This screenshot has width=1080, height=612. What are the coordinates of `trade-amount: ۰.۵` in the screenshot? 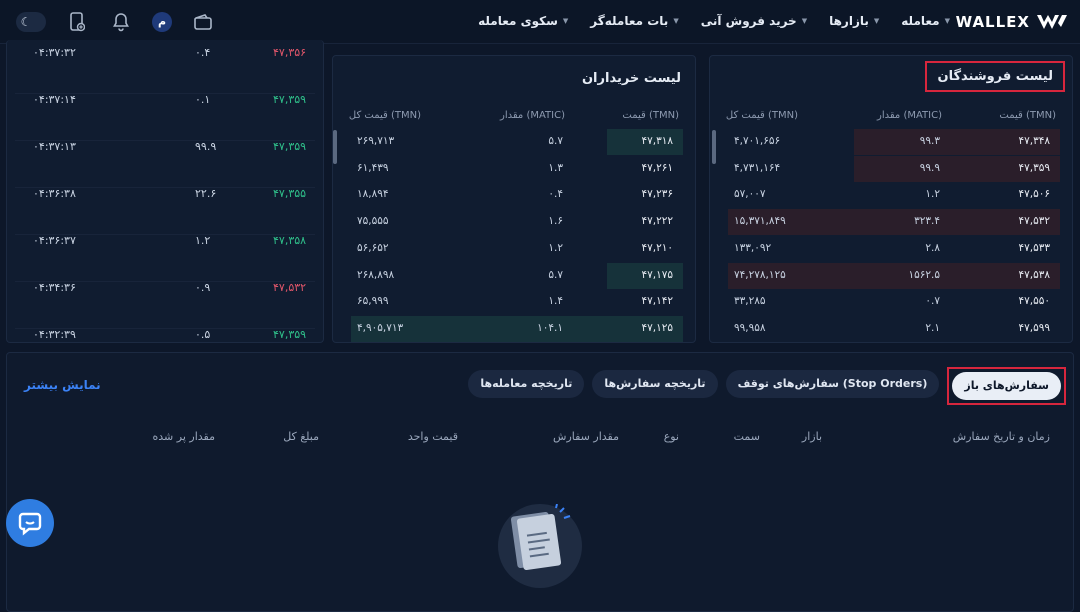 It's located at (203, 334).